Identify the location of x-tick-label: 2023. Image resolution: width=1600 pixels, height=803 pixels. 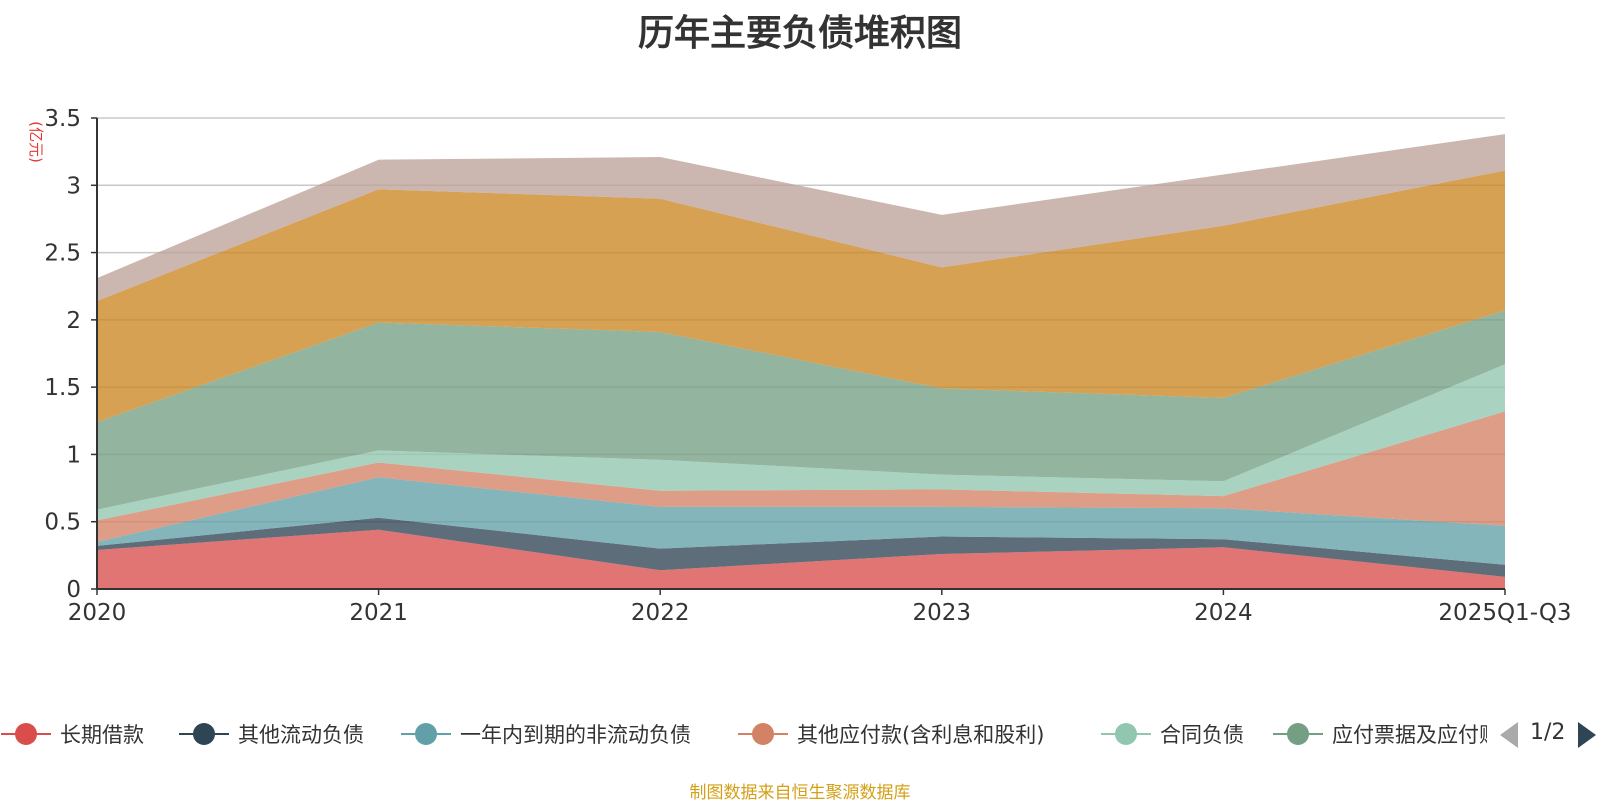
(942, 613).